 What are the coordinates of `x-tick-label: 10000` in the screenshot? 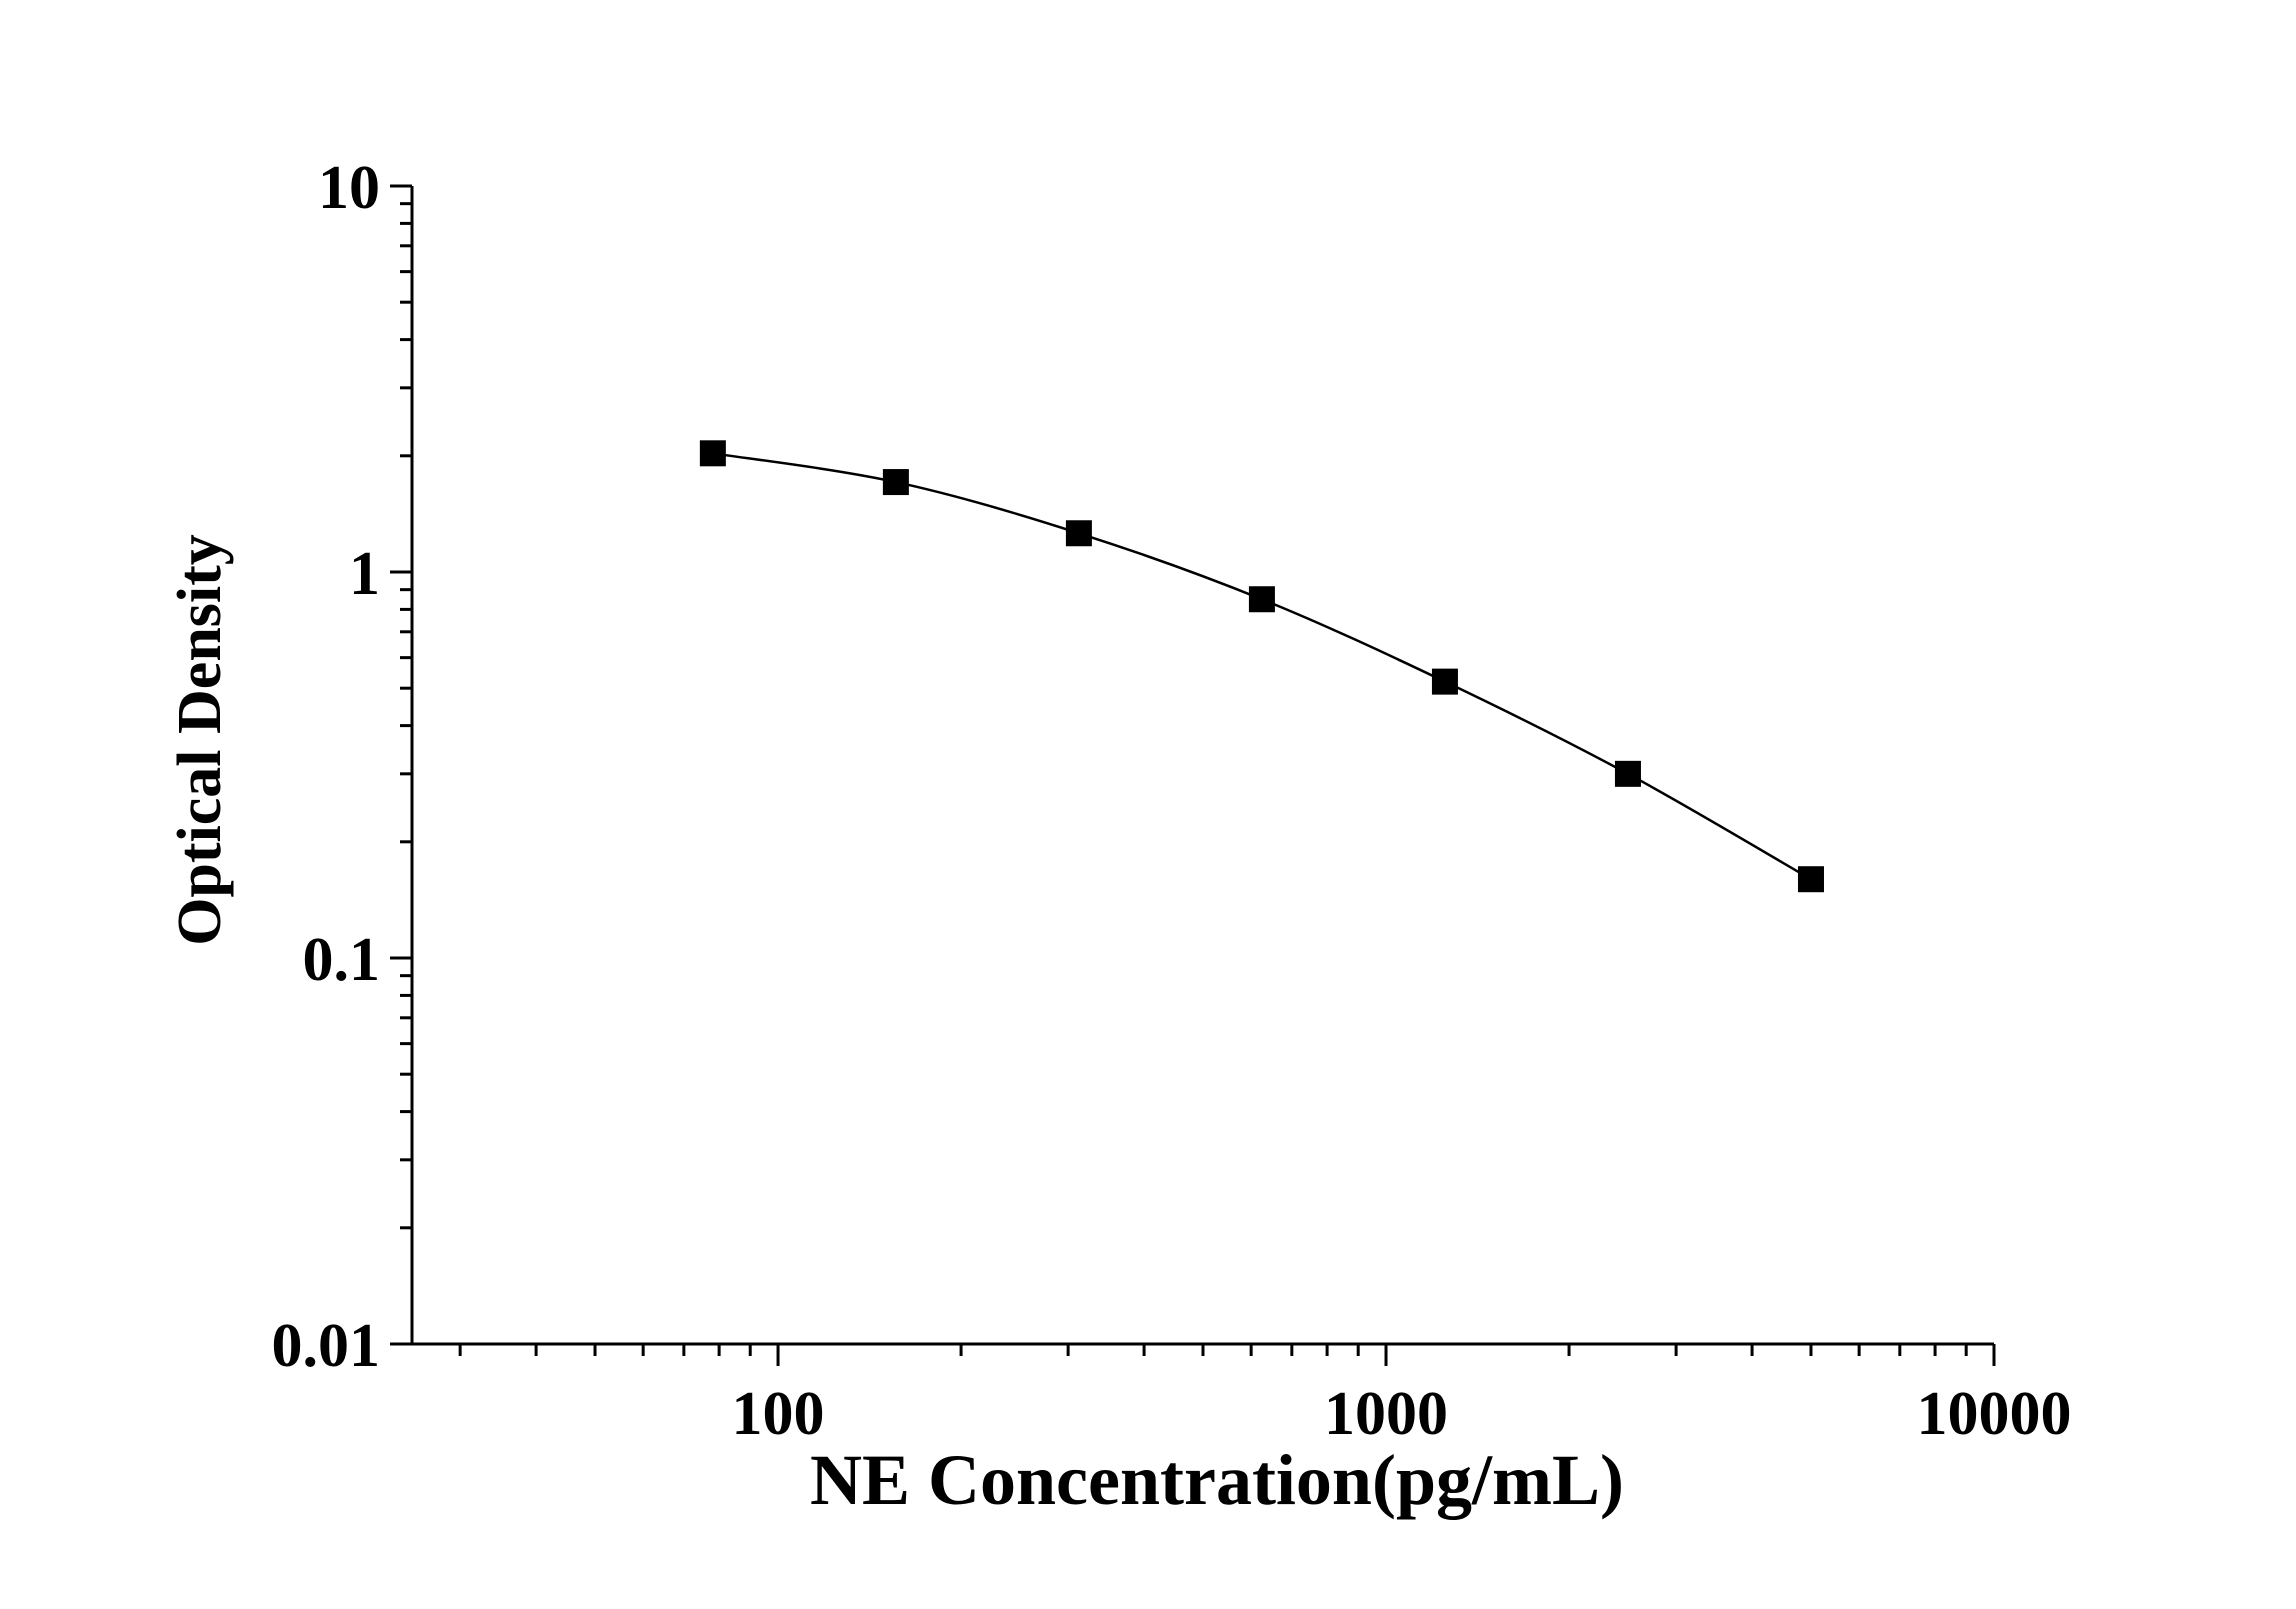 It's located at (1994, 1414).